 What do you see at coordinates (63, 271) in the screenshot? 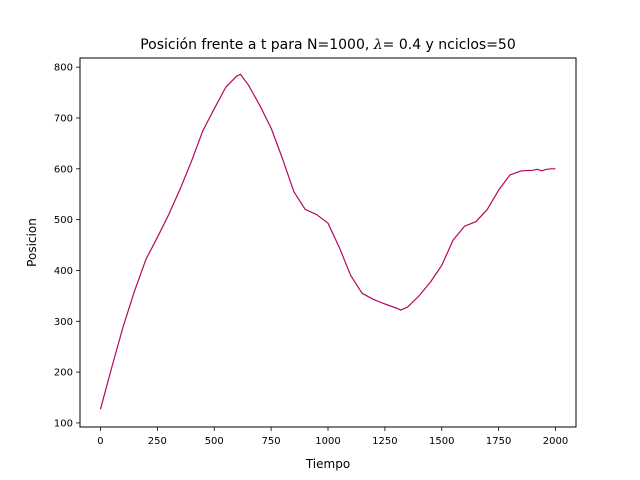
I see `y-tick-label: 400` at bounding box center [63, 271].